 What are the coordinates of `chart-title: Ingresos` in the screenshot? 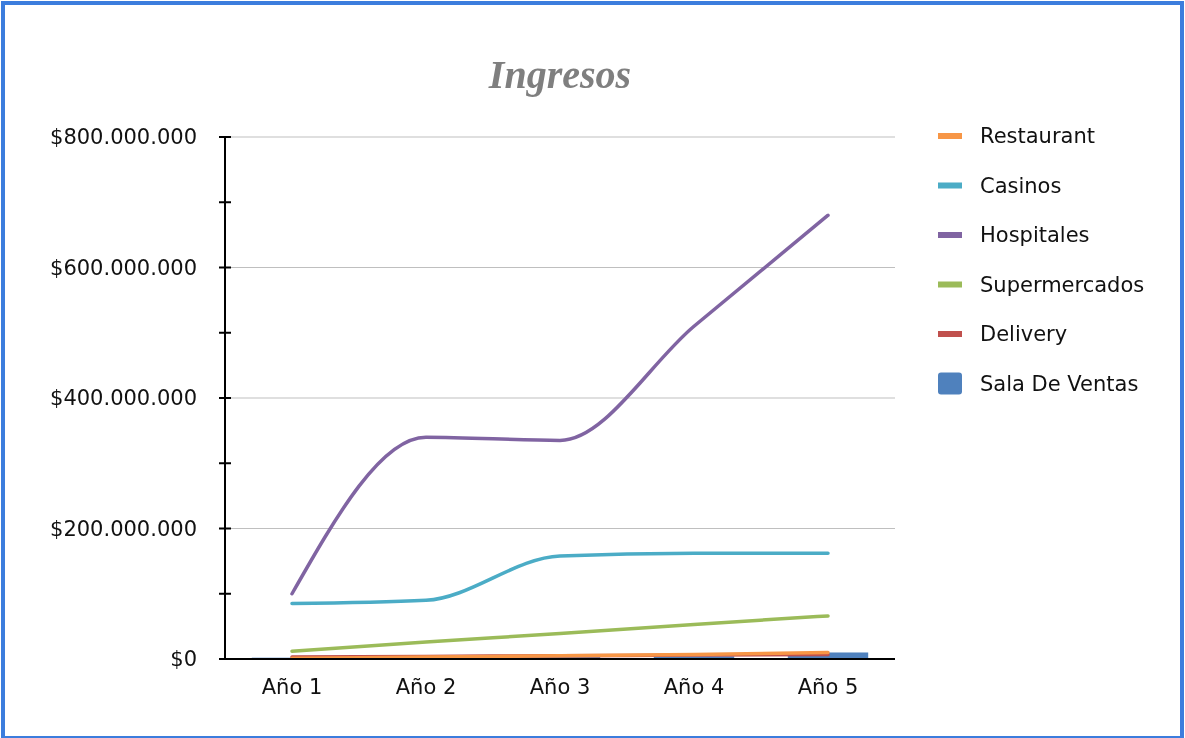 It's located at (559, 74).